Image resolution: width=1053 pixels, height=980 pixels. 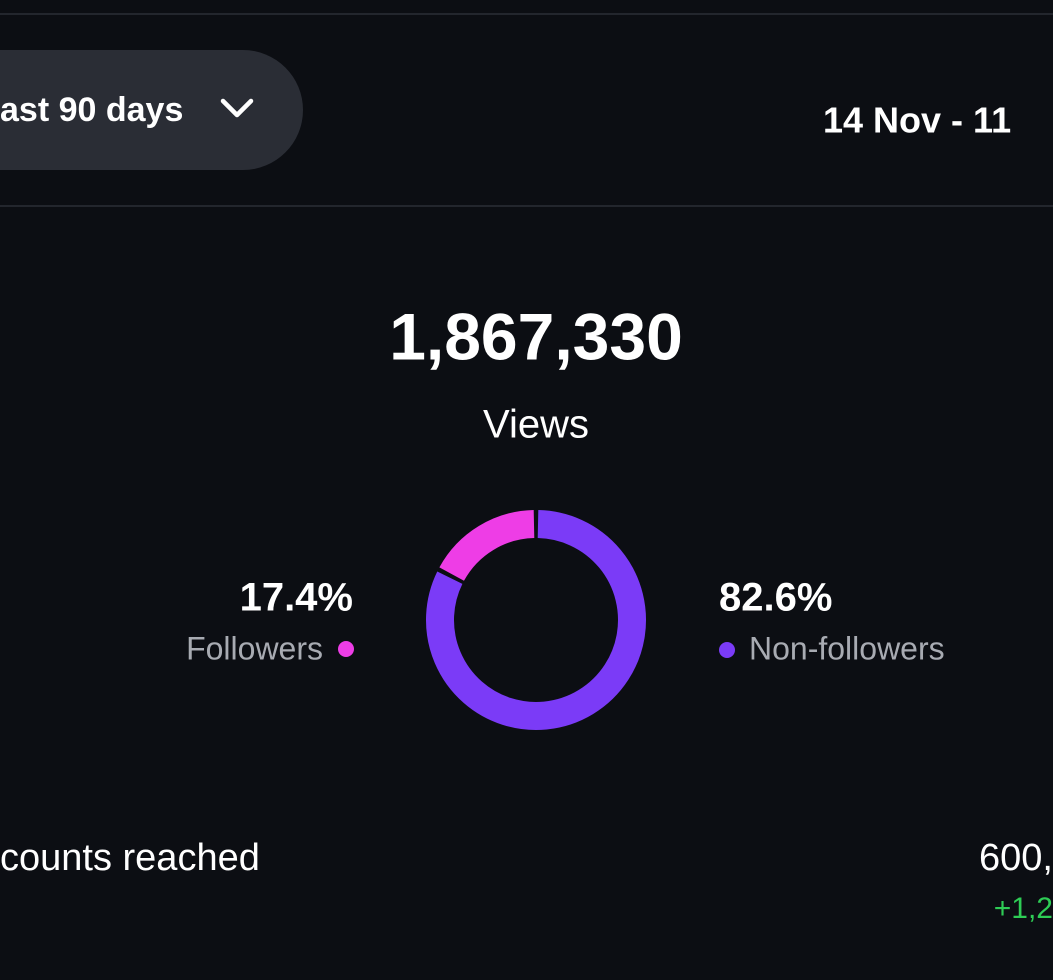 What do you see at coordinates (296, 598) in the screenshot?
I see `value-label: 17.4%` at bounding box center [296, 598].